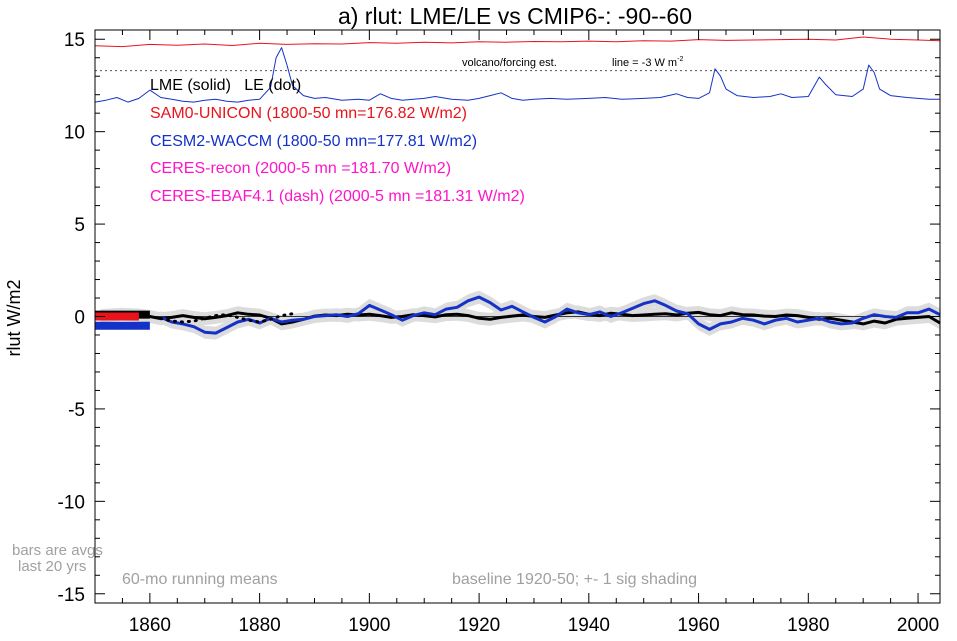 This screenshot has width=957, height=641. Describe the element at coordinates (76, 410) in the screenshot. I see `y-tick-label: -5` at that location.